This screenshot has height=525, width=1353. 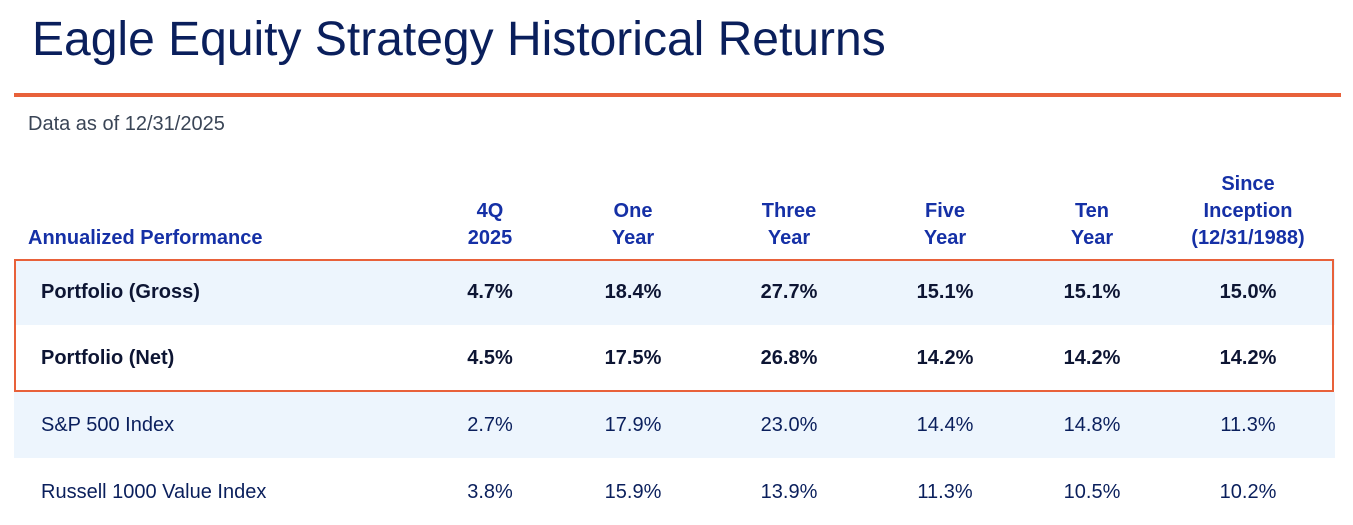 I want to click on column-header-line: 4Q, so click(x=490, y=211).